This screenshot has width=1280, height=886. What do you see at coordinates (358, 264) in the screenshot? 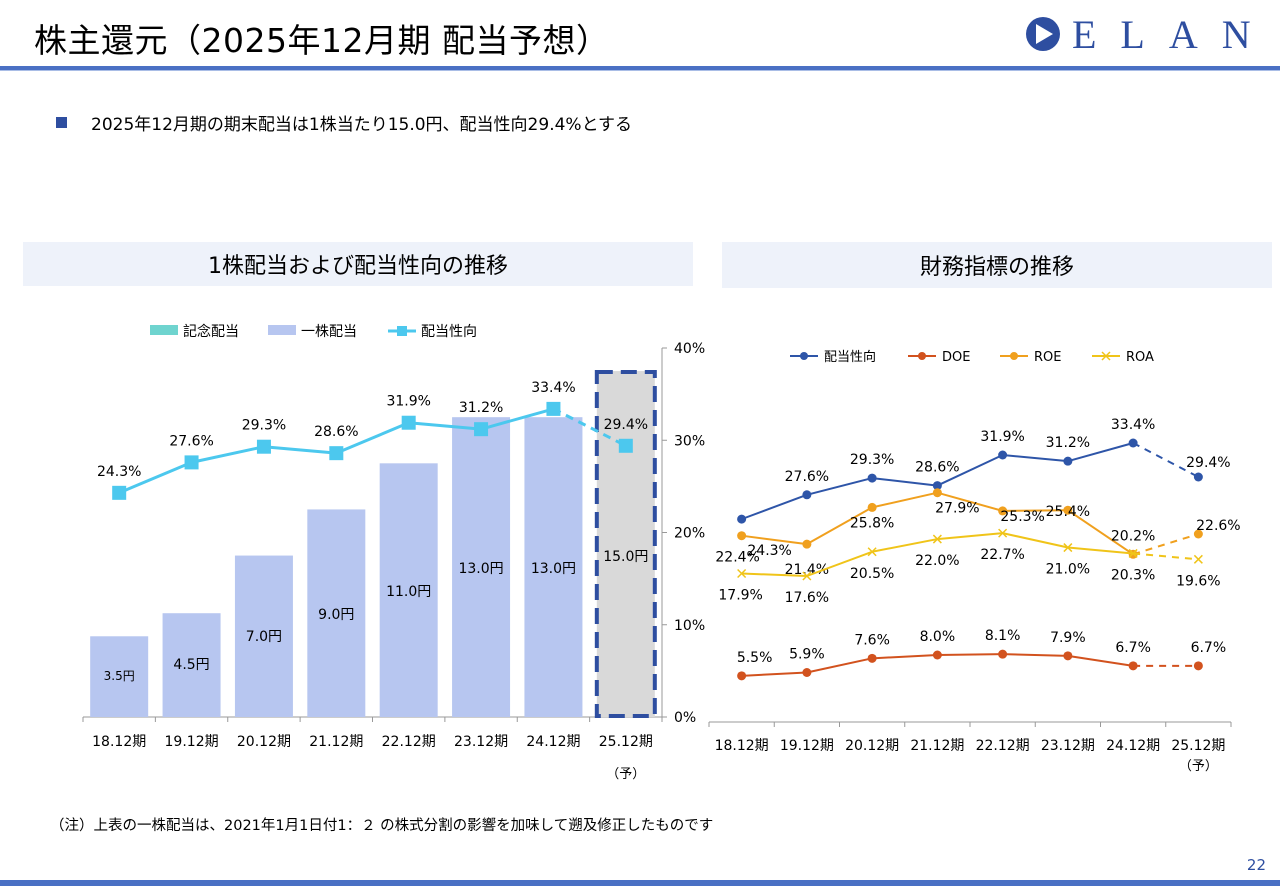
I see `left-panel-title: 1株配当および配当性向の推移` at bounding box center [358, 264].